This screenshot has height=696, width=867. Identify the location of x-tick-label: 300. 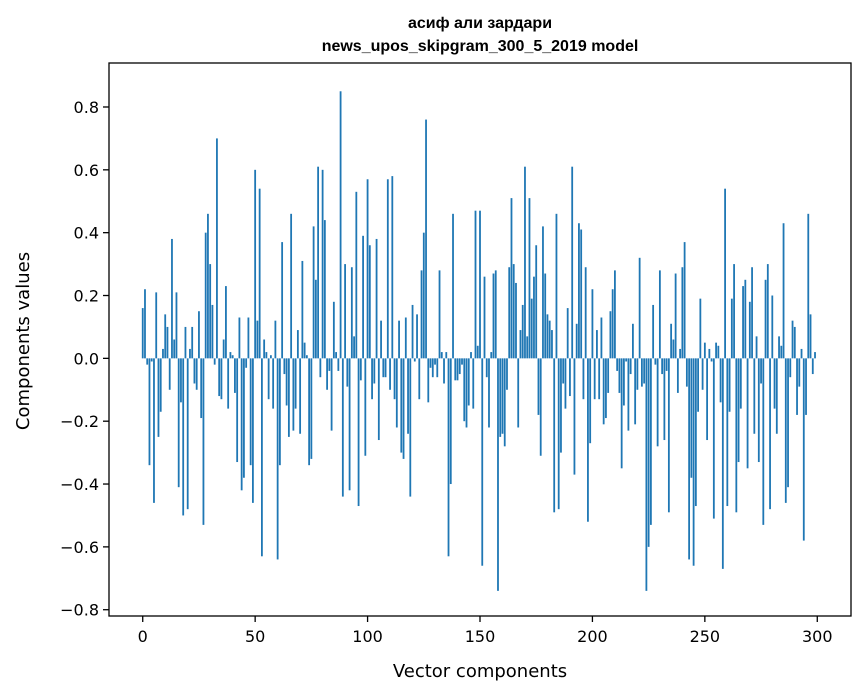
(817, 636).